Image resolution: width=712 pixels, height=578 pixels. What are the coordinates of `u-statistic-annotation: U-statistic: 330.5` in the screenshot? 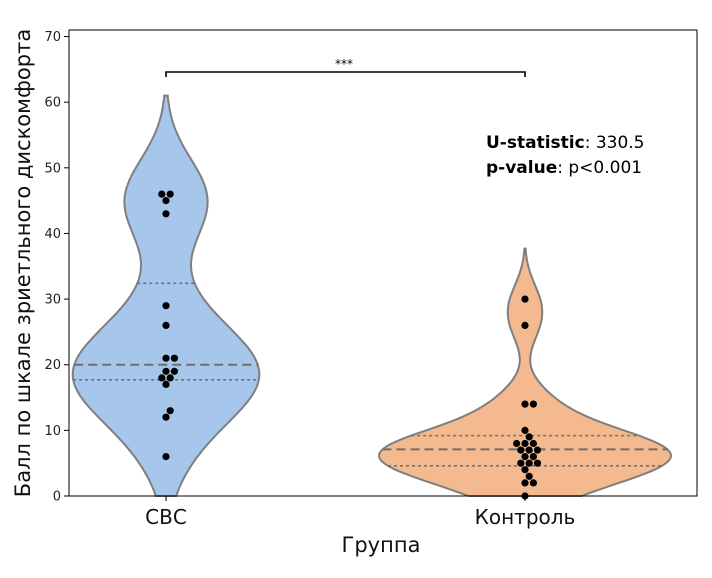 It's located at (565, 143).